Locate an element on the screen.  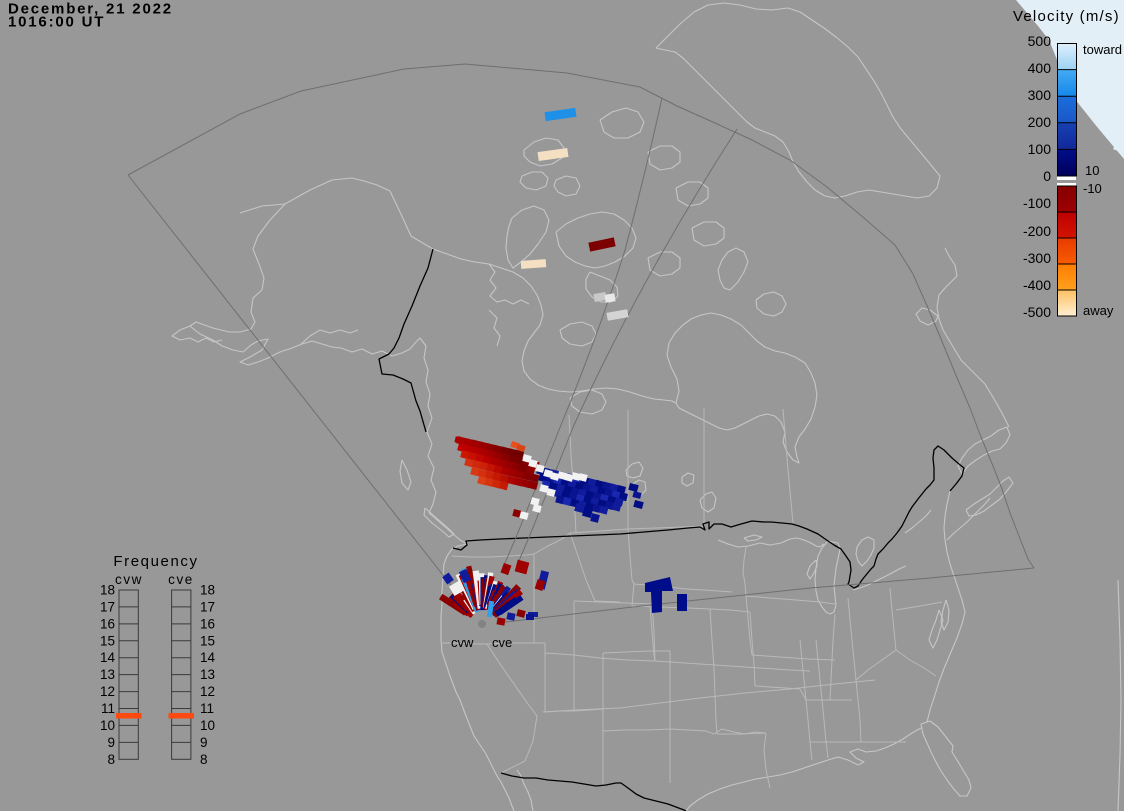
svg-text: away is located at coordinates (1098, 310).